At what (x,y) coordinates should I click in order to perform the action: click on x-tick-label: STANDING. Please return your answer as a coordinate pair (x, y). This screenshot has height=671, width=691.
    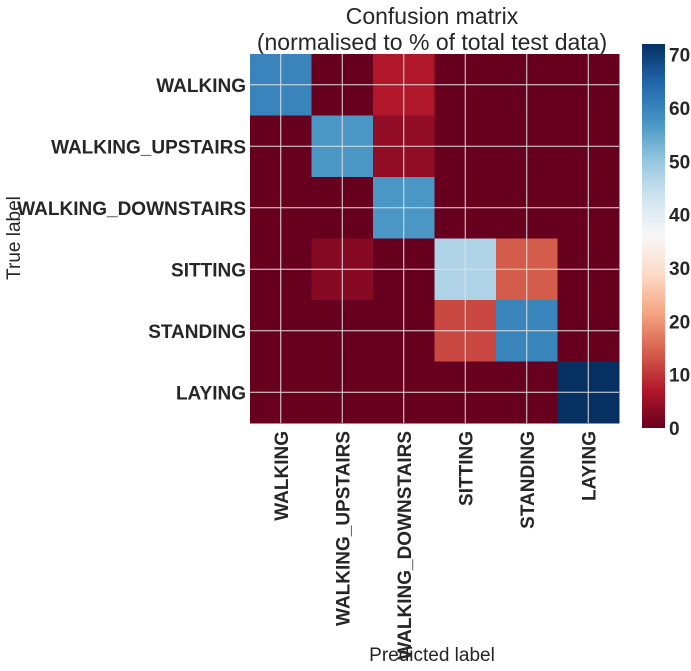
    Looking at the image, I should click on (528, 480).